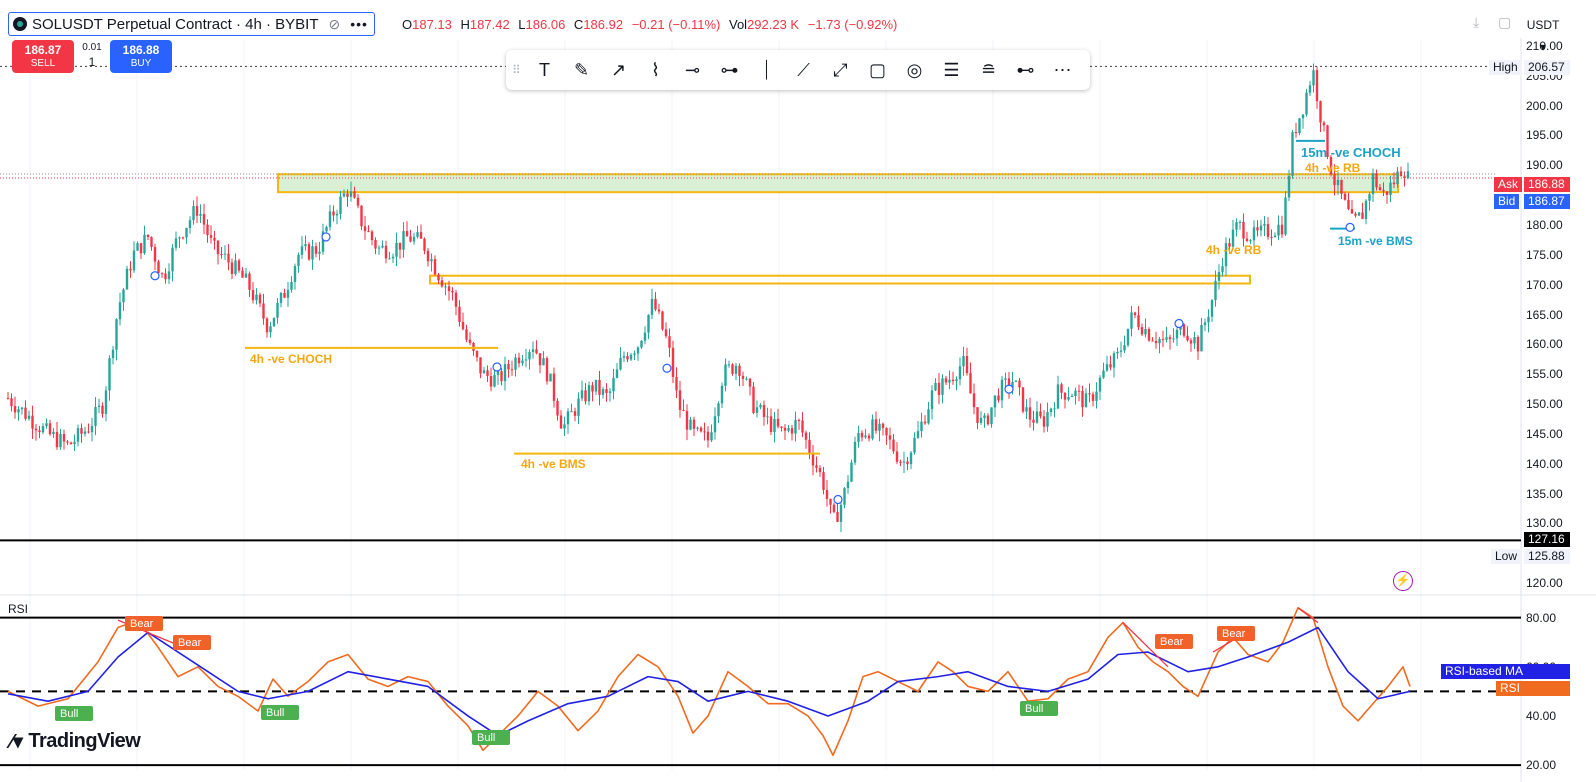  Describe the element at coordinates (581, 69) in the screenshot. I see `brush-tool-icon: ✎` at that location.